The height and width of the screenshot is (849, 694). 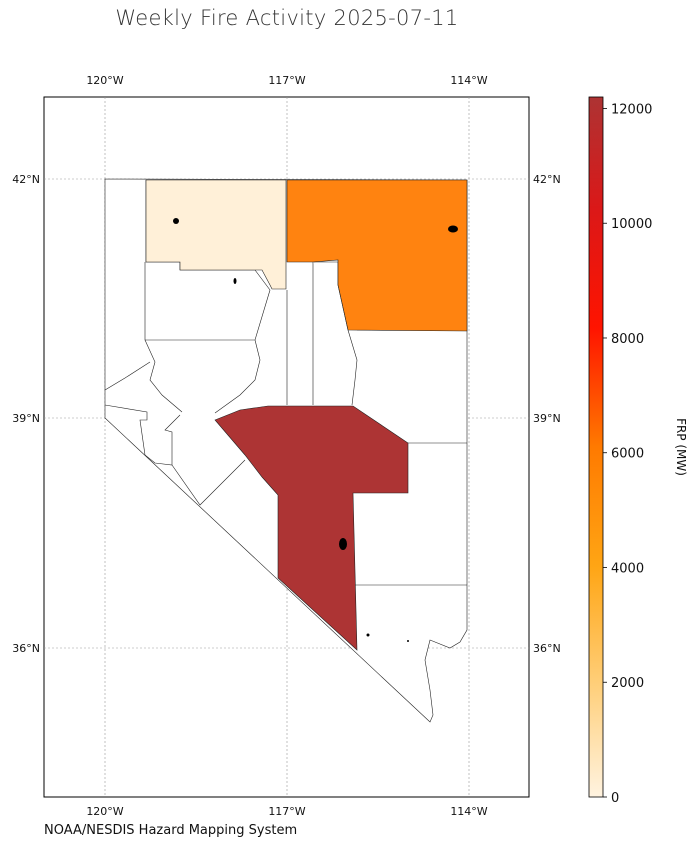 What do you see at coordinates (627, 339) in the screenshot?
I see `colorbar-tick-label: 8000` at bounding box center [627, 339].